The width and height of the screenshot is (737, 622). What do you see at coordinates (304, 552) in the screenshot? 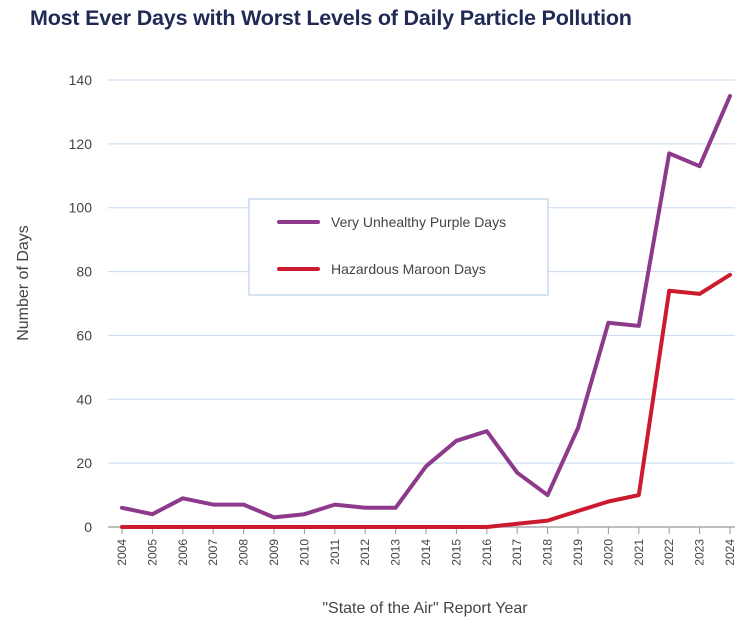
I see `x-tick-label: 2010` at bounding box center [304, 552].